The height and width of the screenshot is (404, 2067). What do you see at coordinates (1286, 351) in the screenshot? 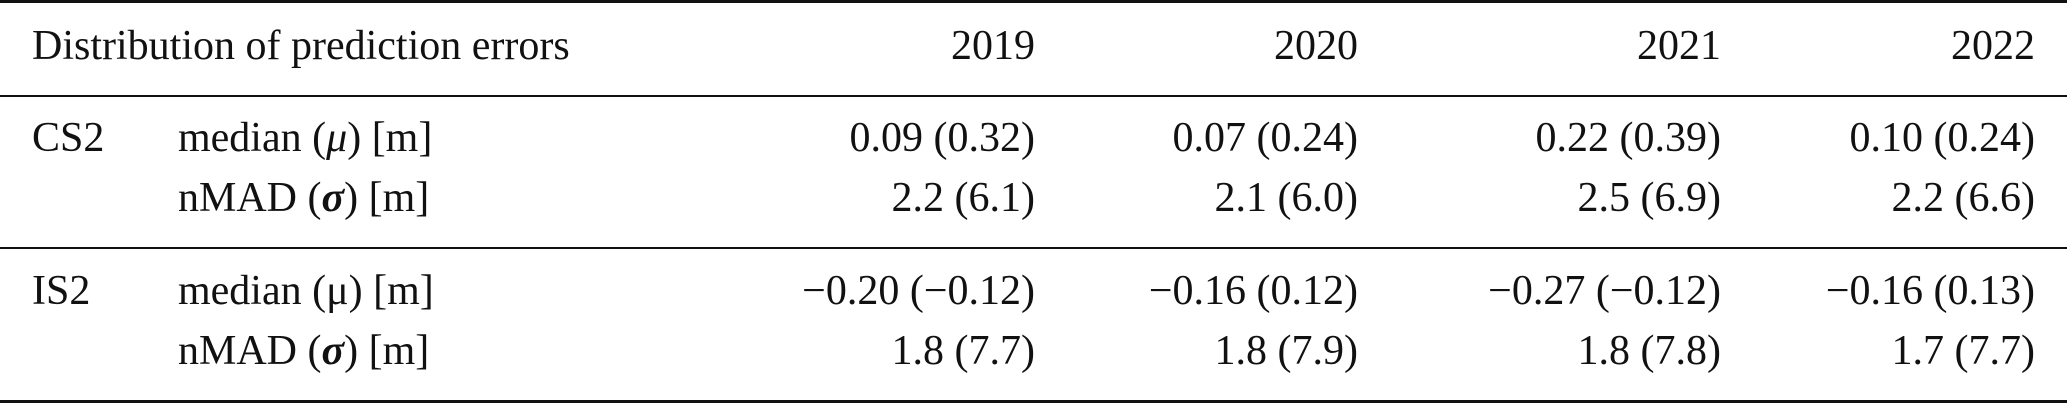
I see `table-cell: 1.8 (7.9)` at bounding box center [1286, 351].